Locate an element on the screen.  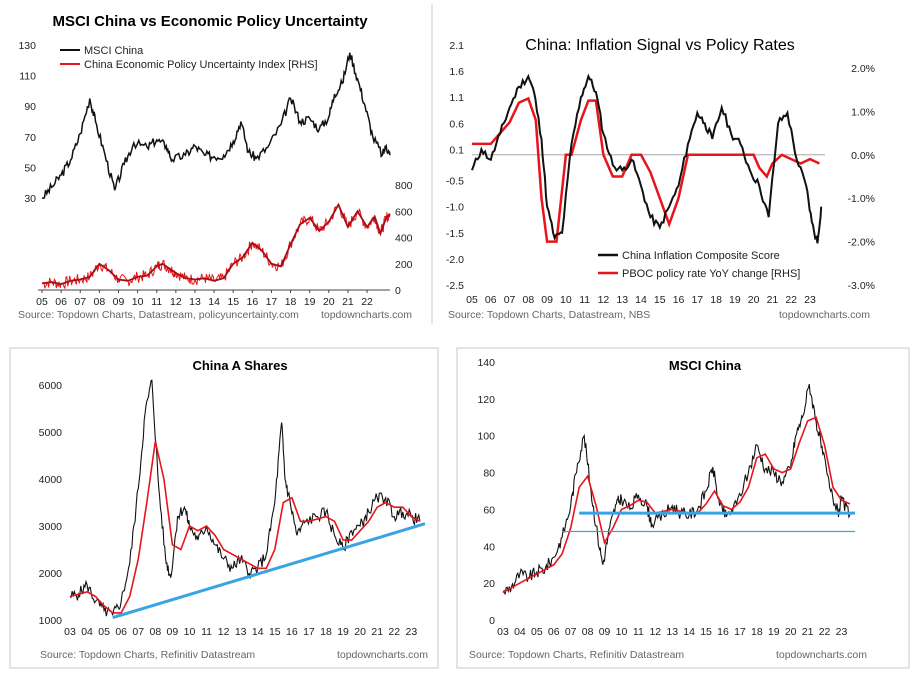
x-tick-label: 14 is located at coordinates (689, 632).